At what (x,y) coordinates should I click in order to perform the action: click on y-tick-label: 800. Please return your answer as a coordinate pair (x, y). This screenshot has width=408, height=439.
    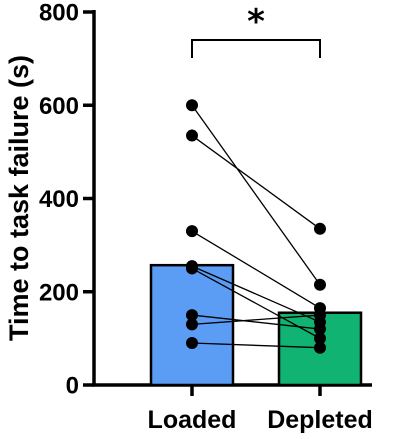
    Looking at the image, I should click on (59, 13).